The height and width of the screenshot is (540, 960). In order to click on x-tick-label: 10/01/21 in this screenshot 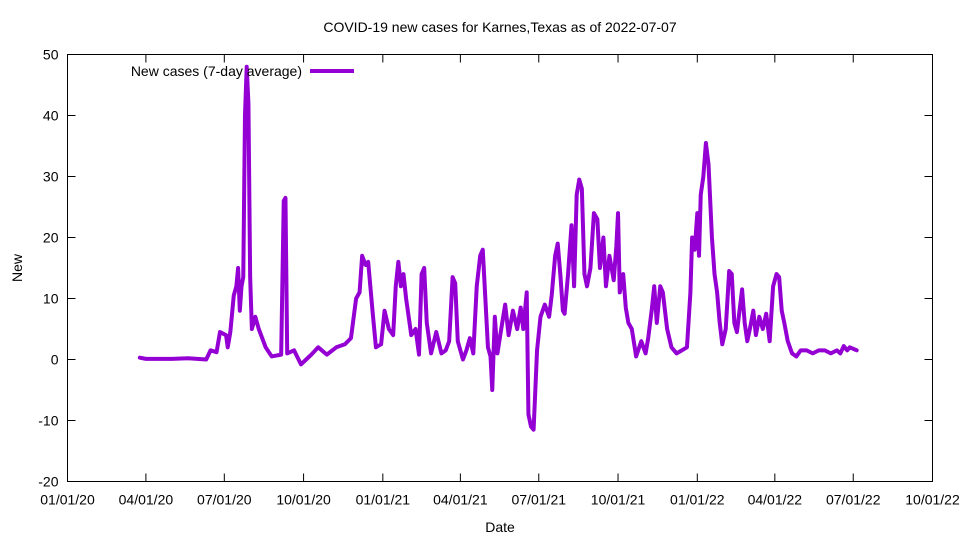, I will do `click(618, 500)`.